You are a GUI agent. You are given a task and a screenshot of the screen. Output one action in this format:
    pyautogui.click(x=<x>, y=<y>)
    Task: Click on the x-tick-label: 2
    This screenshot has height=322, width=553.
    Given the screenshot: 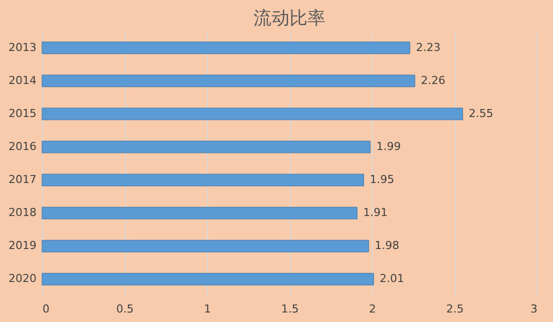 What is the action you would take?
    pyautogui.click(x=372, y=309)
    